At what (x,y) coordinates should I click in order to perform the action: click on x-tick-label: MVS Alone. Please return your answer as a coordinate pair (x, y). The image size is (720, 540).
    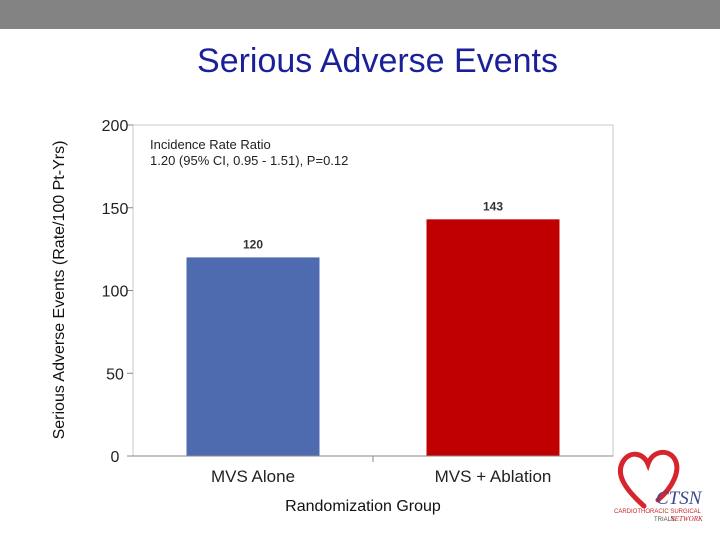
    Looking at the image, I should click on (253, 476).